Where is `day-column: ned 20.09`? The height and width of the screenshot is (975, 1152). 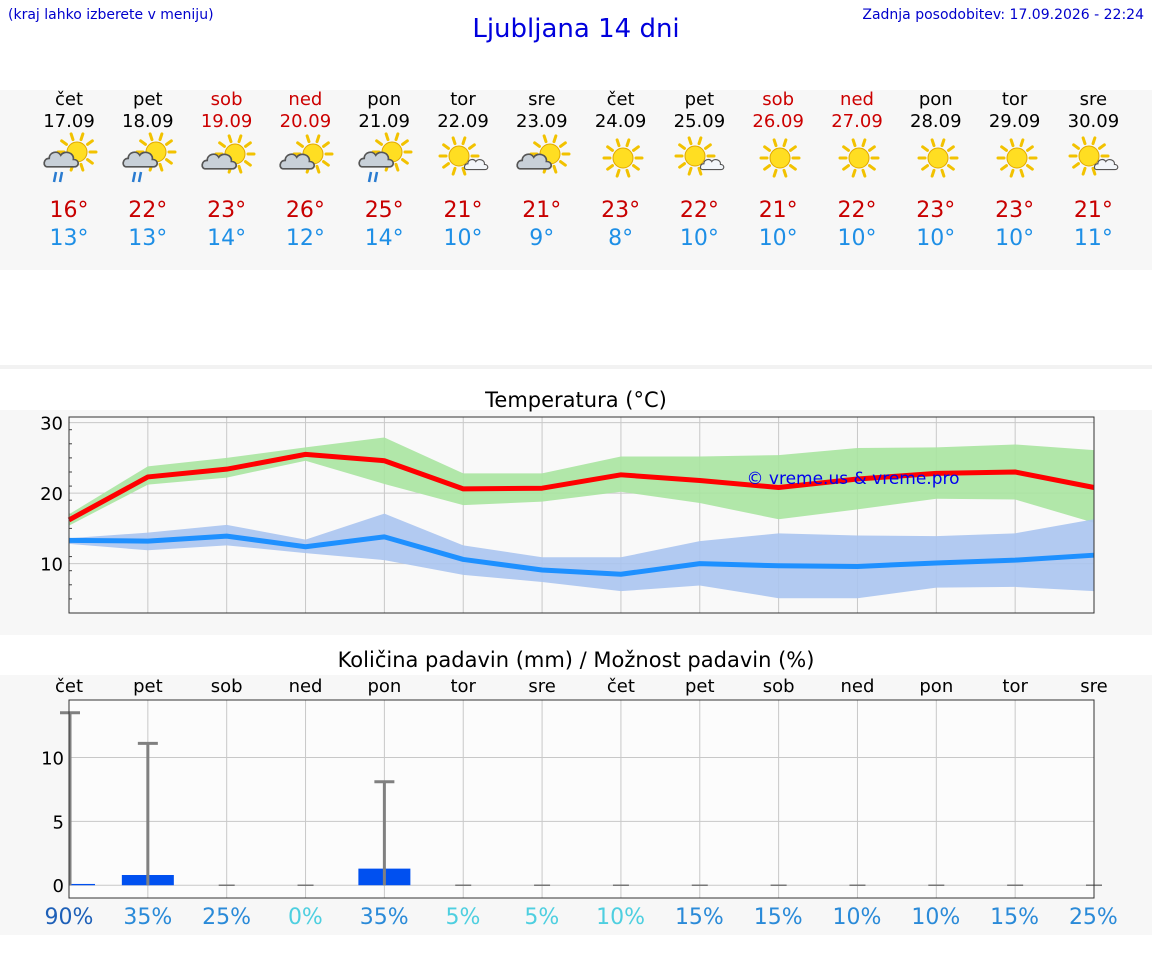 day-column: ned 20.09 is located at coordinates (305, 111).